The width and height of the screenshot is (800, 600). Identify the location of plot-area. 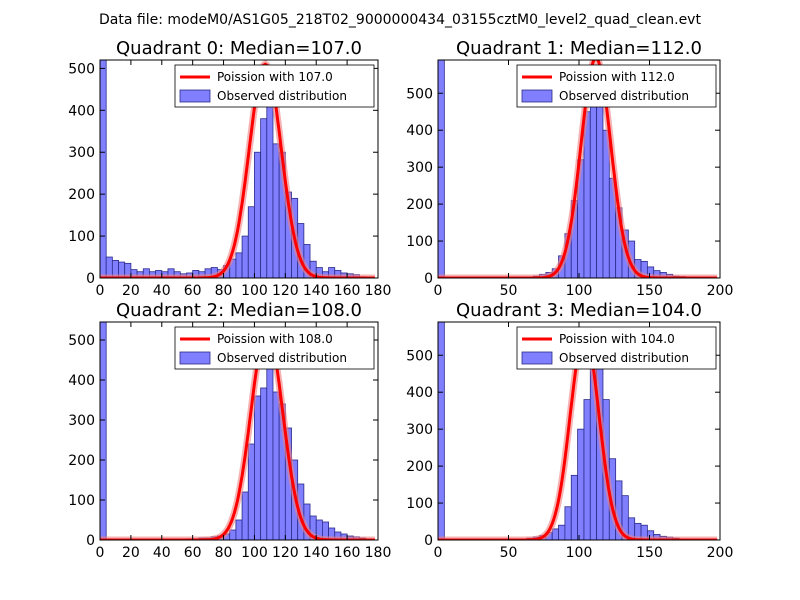
(579, 169).